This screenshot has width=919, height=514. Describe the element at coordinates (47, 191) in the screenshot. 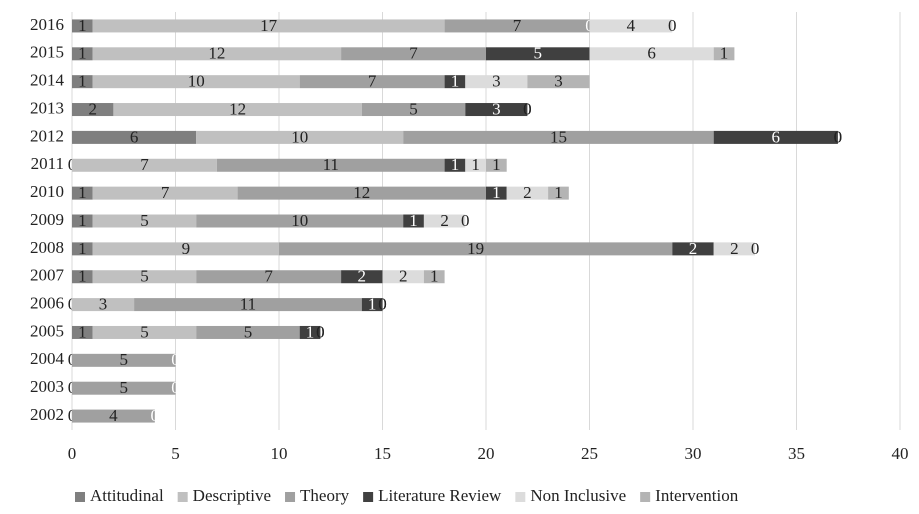

I see `y-tick-label: 2010` at that location.